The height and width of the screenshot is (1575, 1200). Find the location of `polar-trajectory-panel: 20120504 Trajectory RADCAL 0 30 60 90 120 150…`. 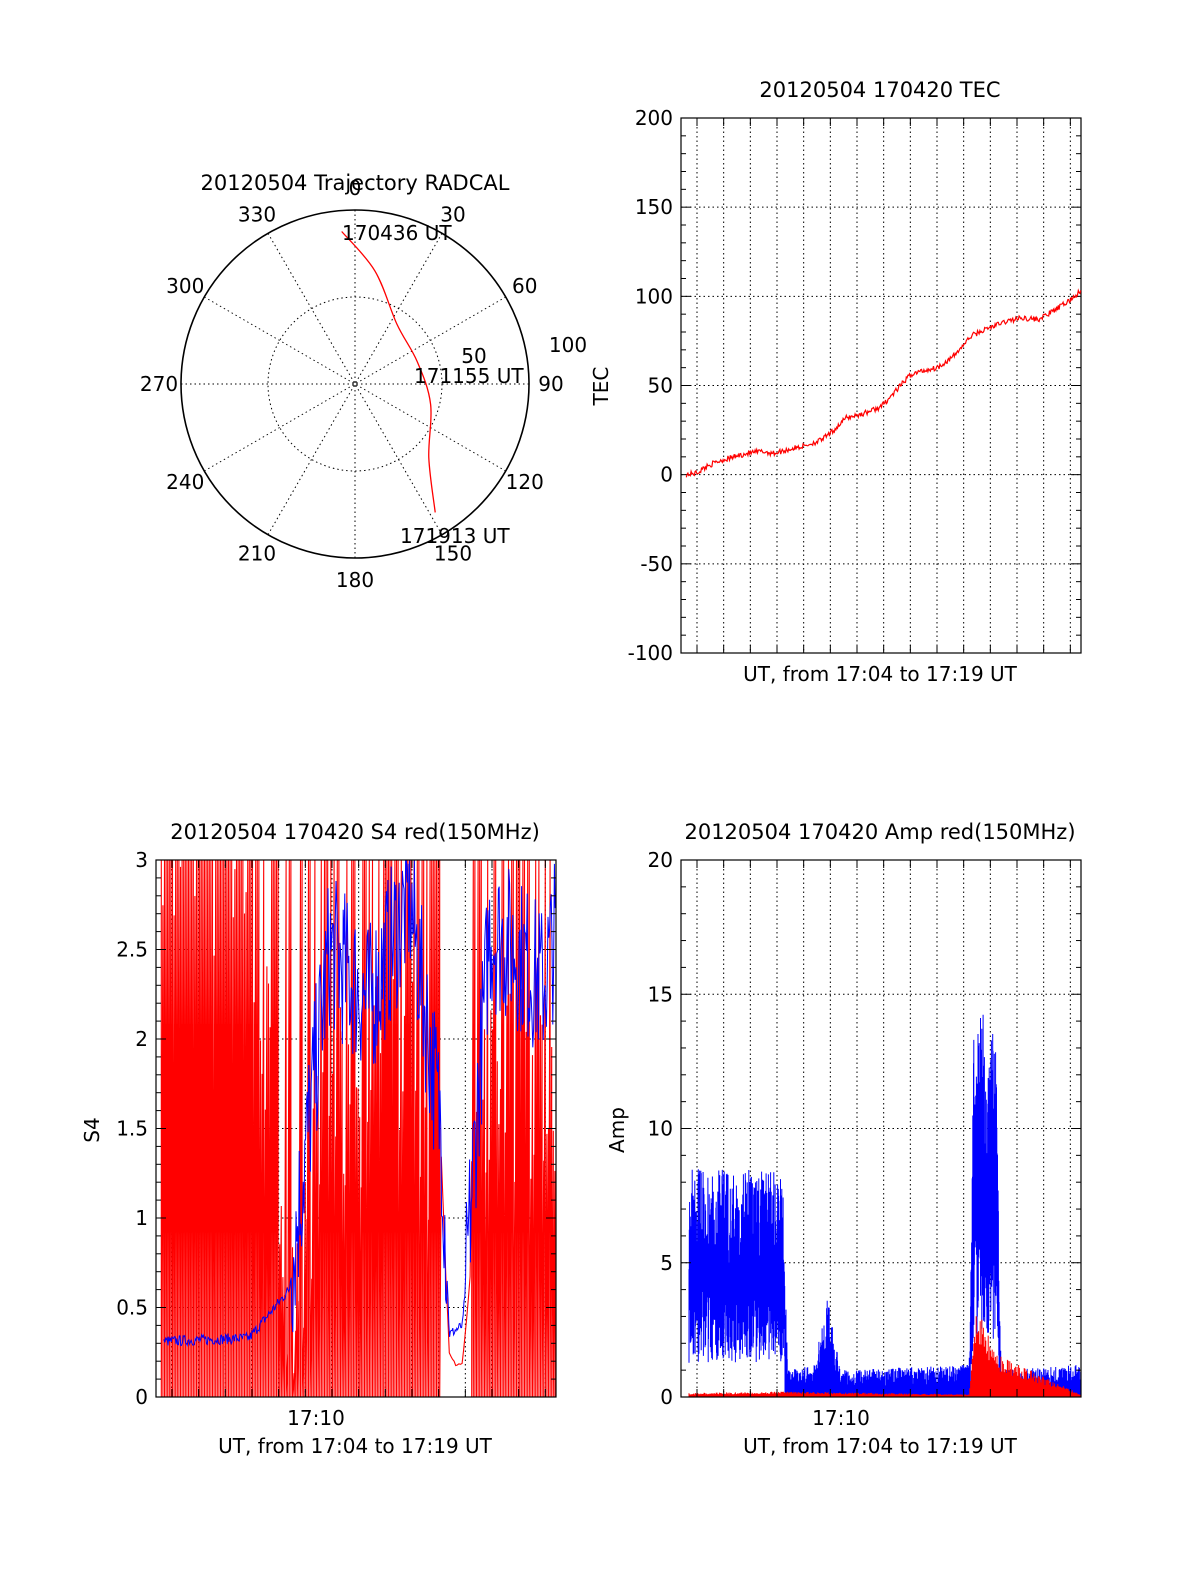

polar-trajectory-panel: 20120504 Trajectory RADCAL 0 30 60 90 120 150… is located at coordinates (363, 381).